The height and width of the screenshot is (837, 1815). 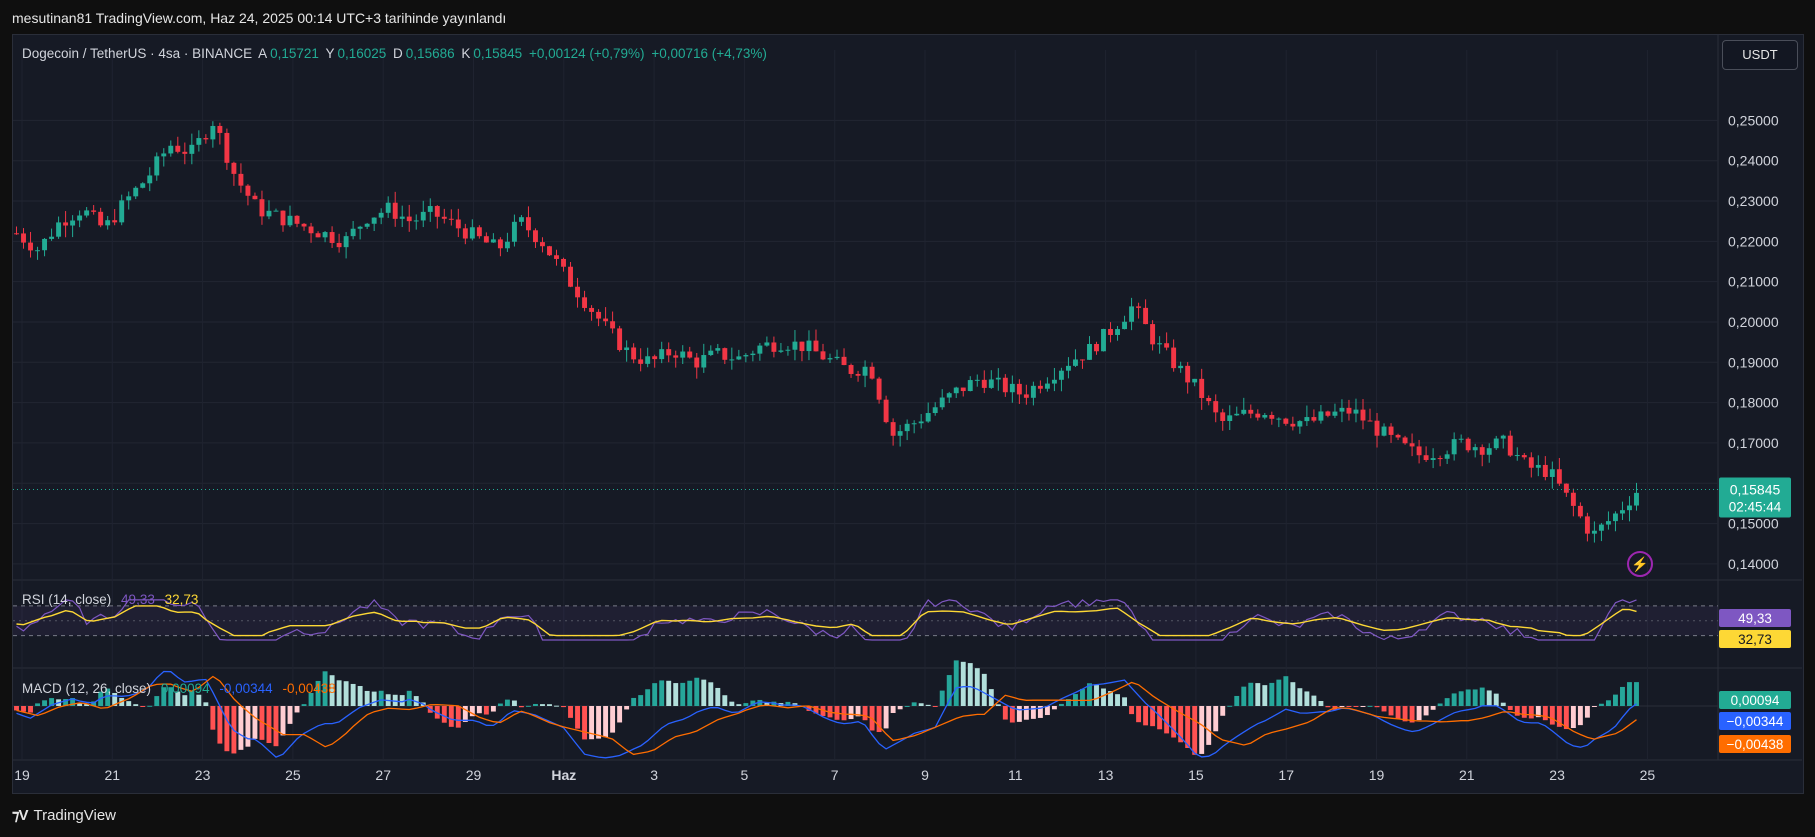 I want to click on macd-signal-line, so click(x=826, y=715).